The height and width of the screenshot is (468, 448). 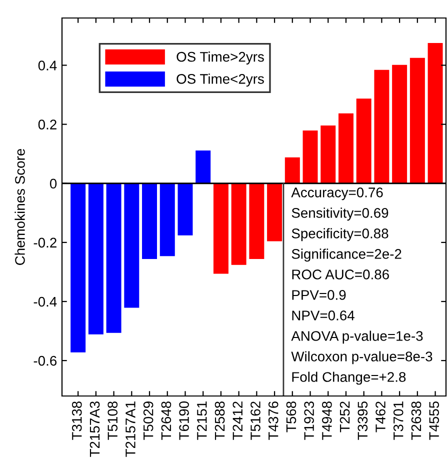 I want to click on annotation: PPV=0.9, so click(x=319, y=295).